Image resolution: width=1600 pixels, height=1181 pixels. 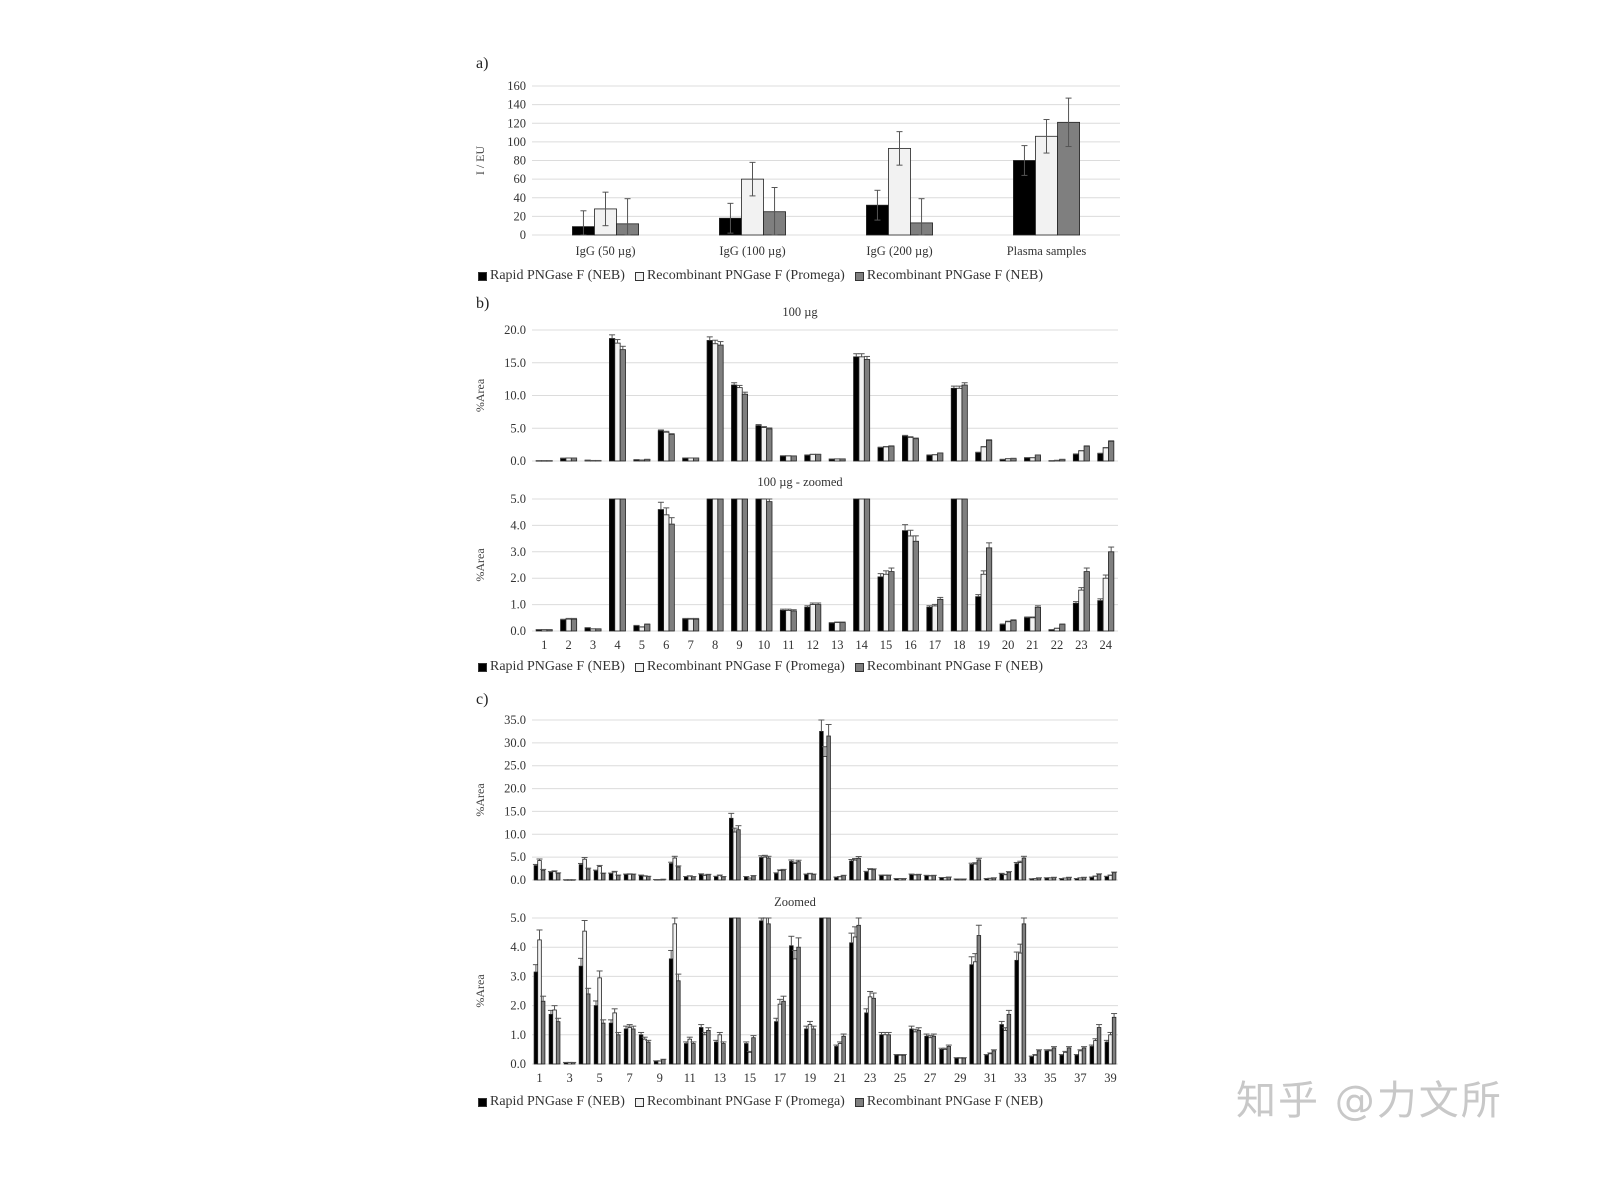 I want to click on x-tick-label: 16, so click(x=910, y=645).